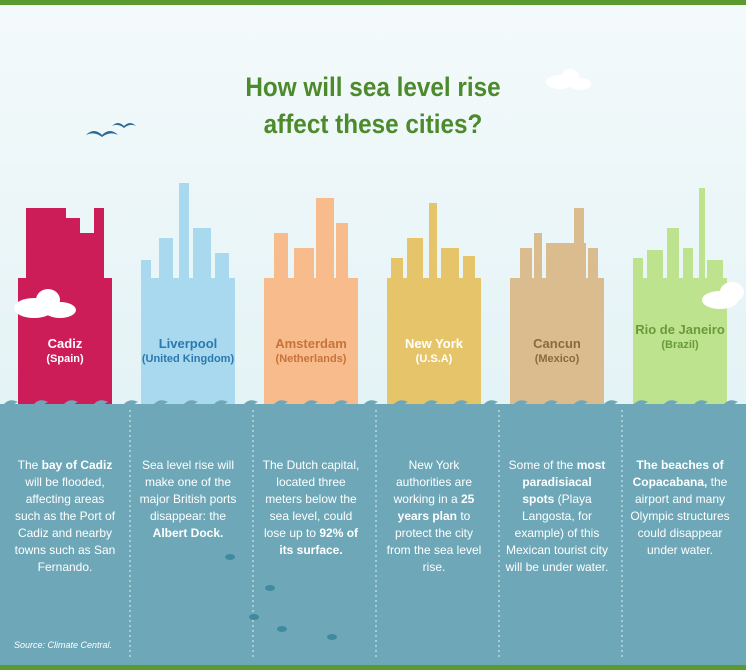  I want to click on description-text: The, so click(29, 465).